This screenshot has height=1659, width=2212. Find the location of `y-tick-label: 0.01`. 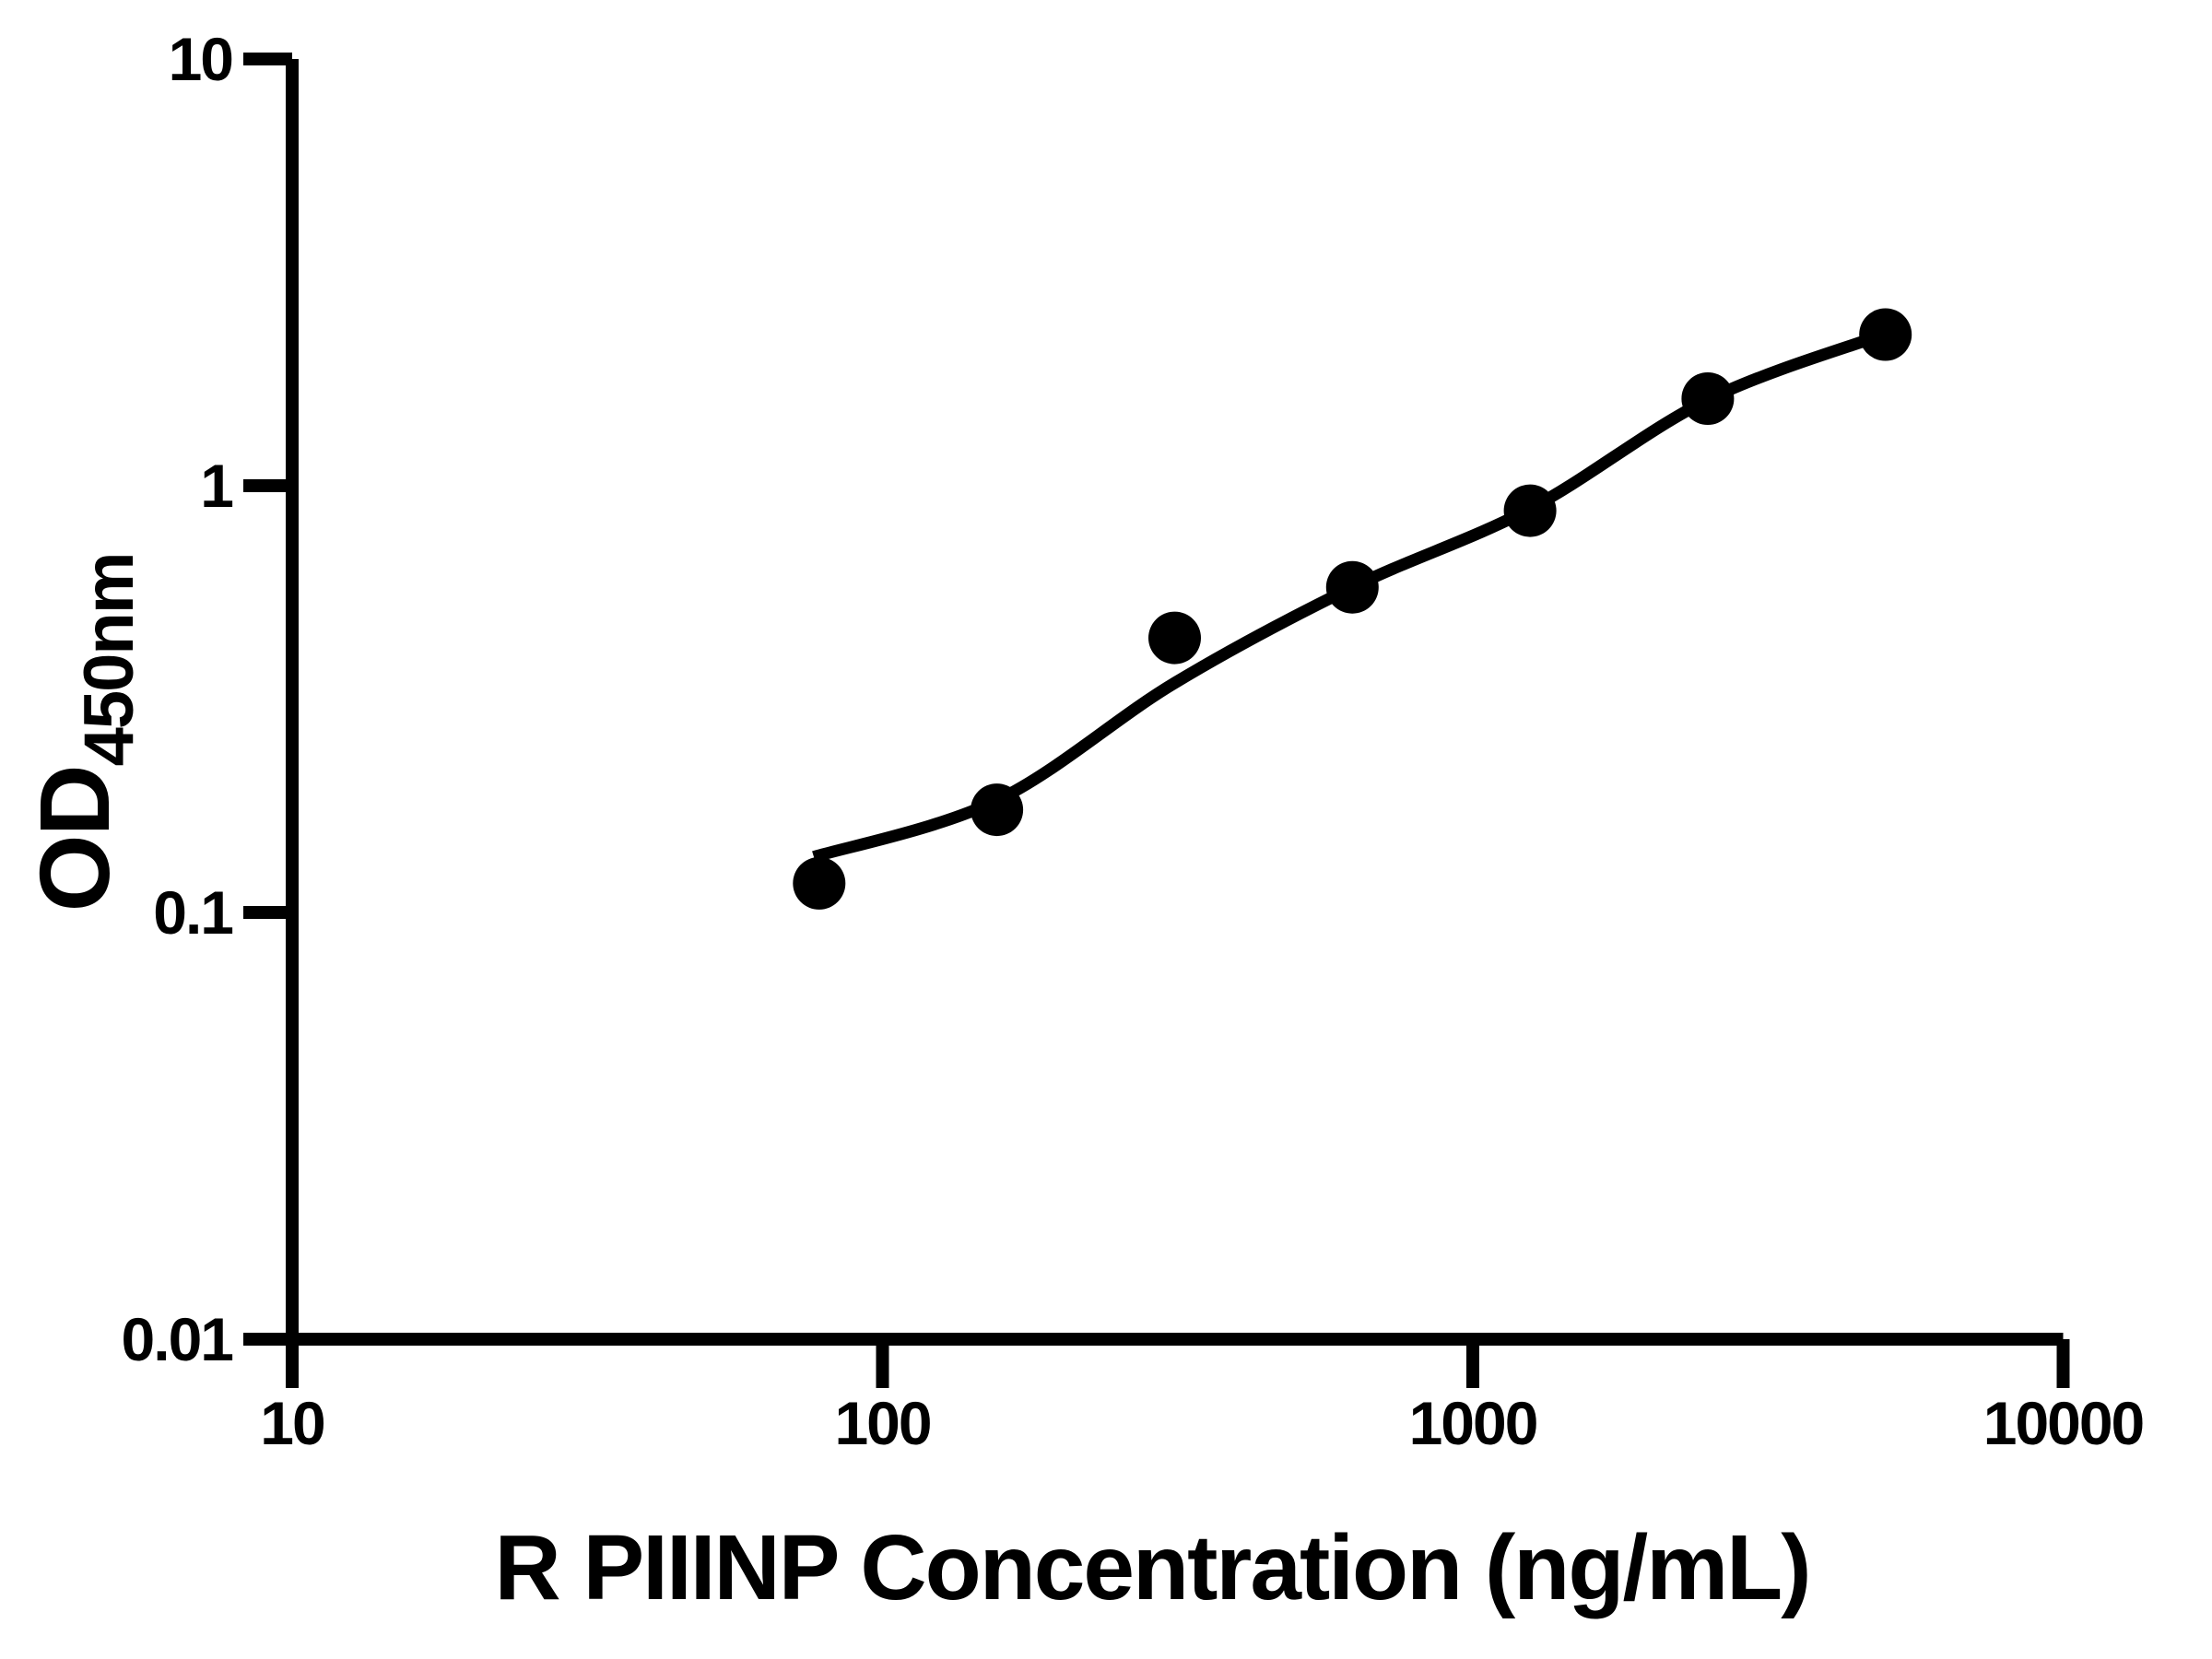

y-tick-label: 0.01 is located at coordinates (177, 1339).